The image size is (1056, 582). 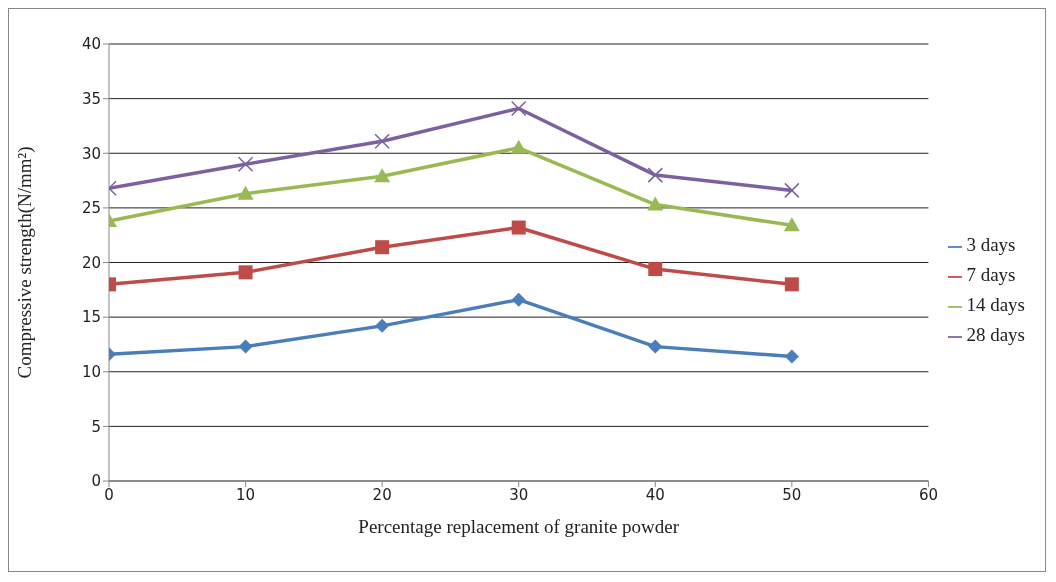 What do you see at coordinates (96, 481) in the screenshot?
I see `y-tick-label: 0` at bounding box center [96, 481].